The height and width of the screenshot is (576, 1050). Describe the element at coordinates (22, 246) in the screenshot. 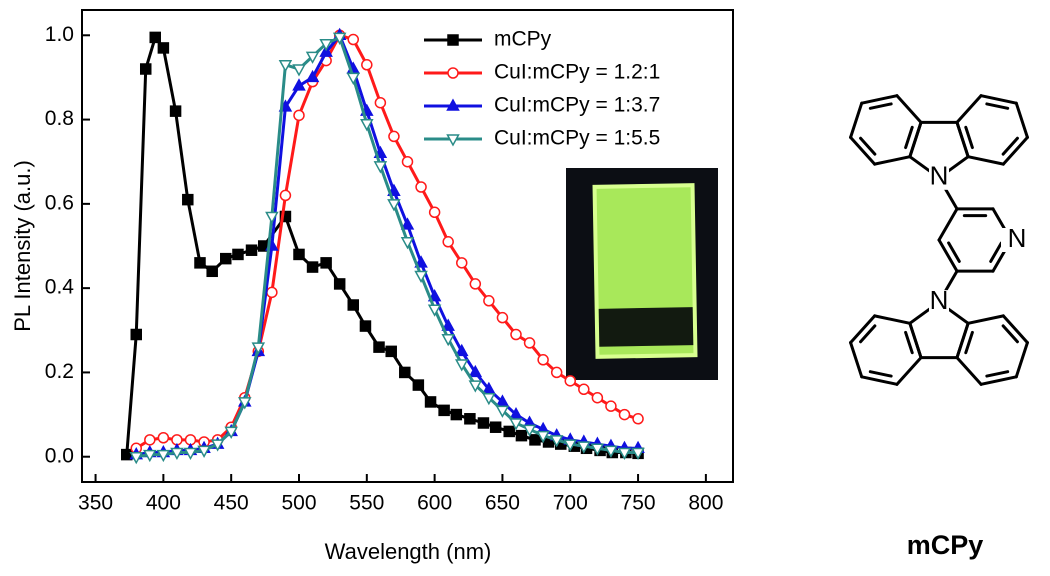

I see `y-axis-label: PL Intensity (a.u.)` at that location.